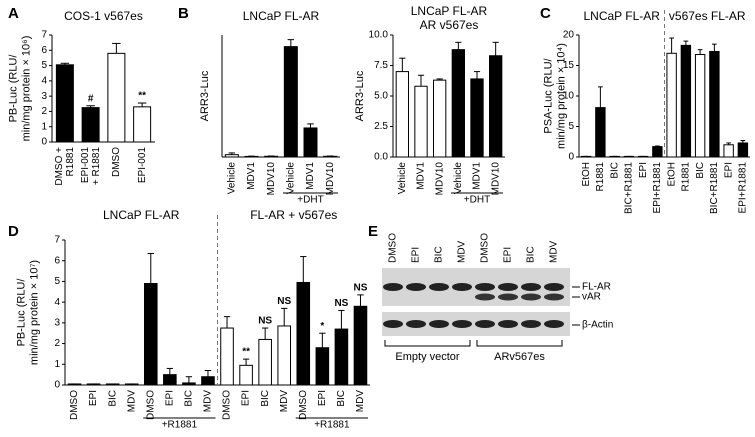  Describe the element at coordinates (96, 166) in the screenshot. I see `x-tick-label: + R1881` at that location.